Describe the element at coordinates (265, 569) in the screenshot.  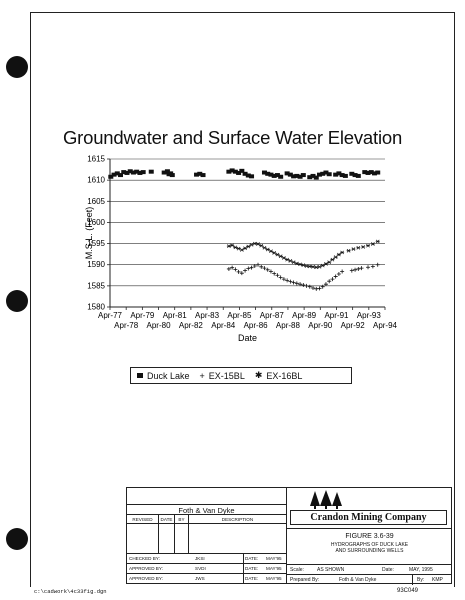
I see `approved-date-cell-1: DATE: MAY'95` at that location.